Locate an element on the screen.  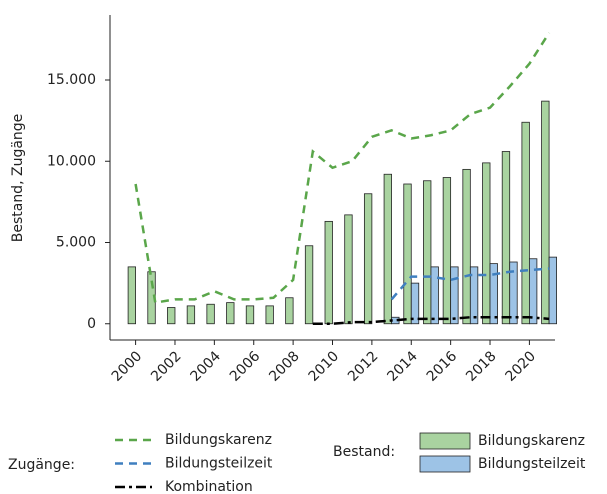
x-tick-label: 2018 is located at coordinates (481, 366).